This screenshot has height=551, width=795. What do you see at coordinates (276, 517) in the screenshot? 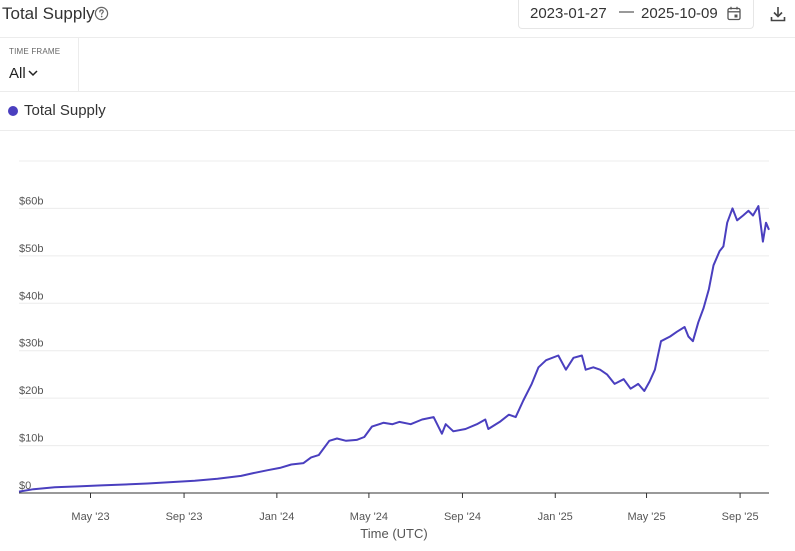
I see `x-tick-label: Jan '24` at bounding box center [276, 517].